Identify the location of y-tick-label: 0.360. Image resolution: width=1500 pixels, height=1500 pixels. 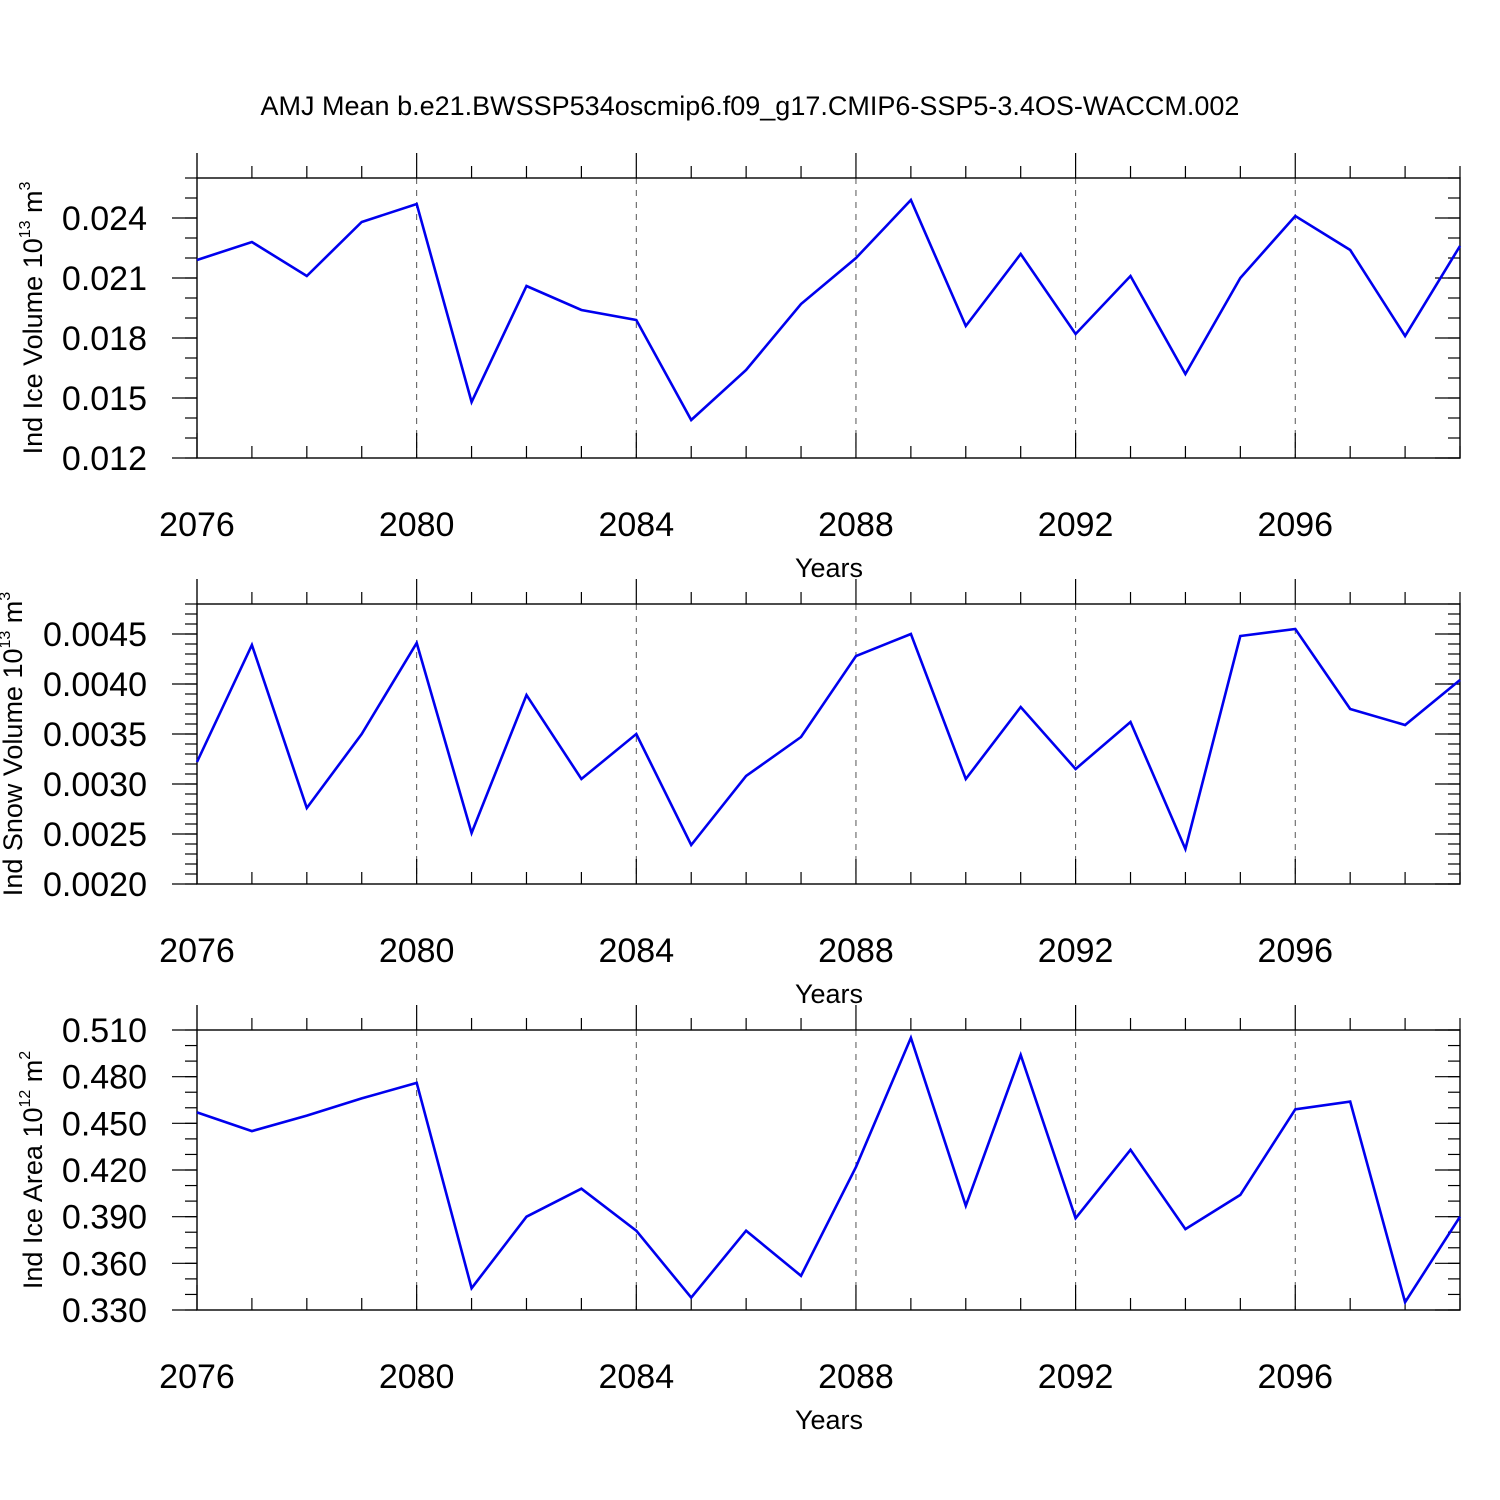
(104, 1264).